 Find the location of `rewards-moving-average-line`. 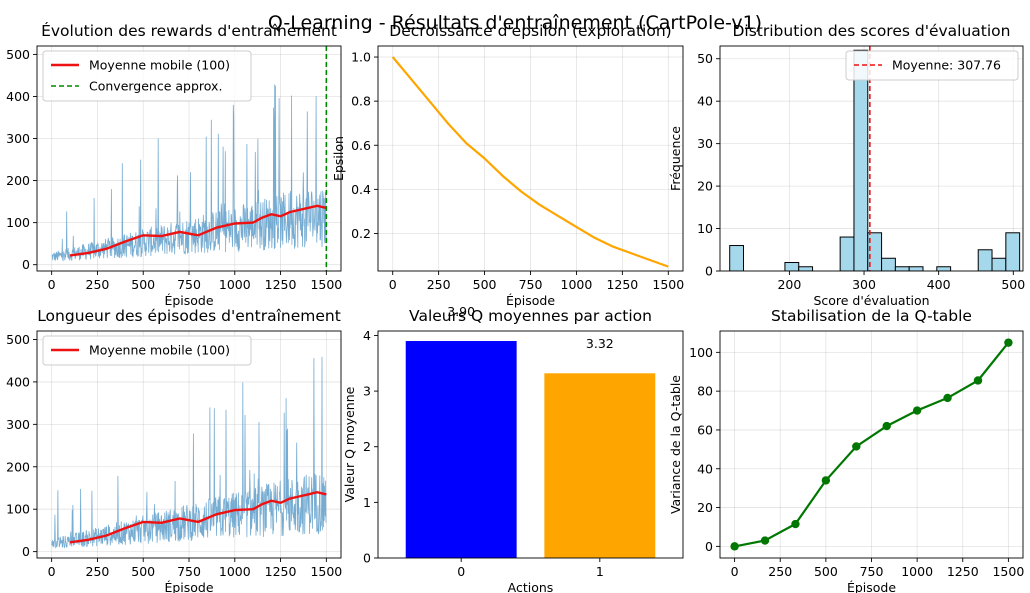

rewards-moving-average-line is located at coordinates (198, 230).